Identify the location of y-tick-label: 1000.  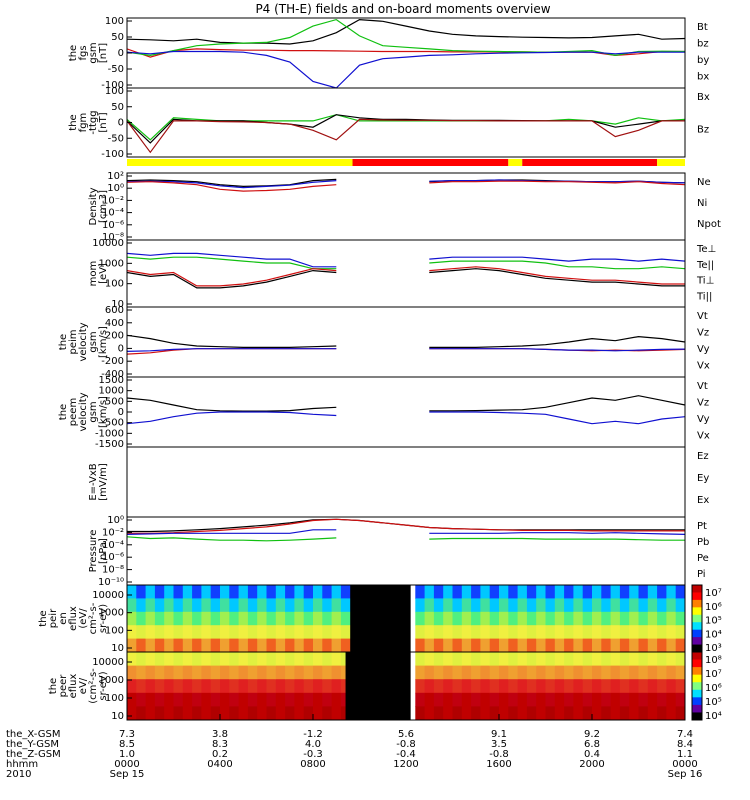
(111, 613).